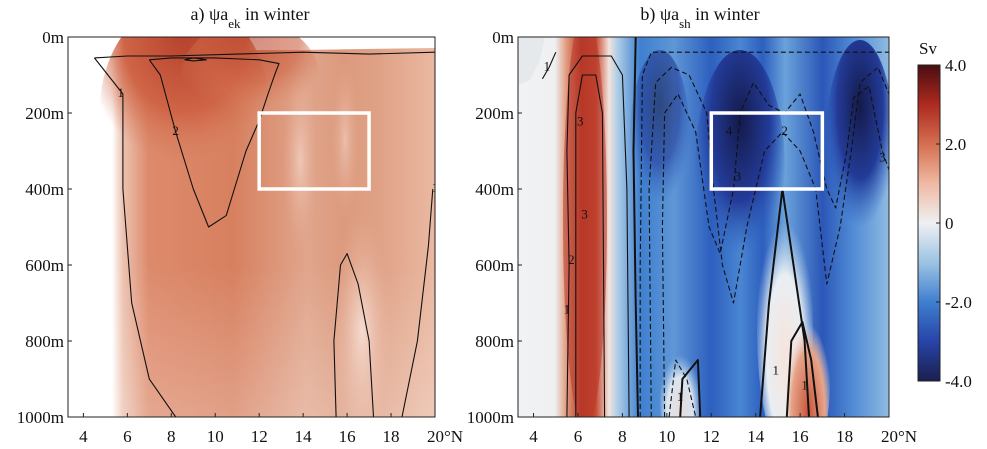 The image size is (987, 449). What do you see at coordinates (767, 151) in the screenshot?
I see `panel-b-highlight-box` at bounding box center [767, 151].